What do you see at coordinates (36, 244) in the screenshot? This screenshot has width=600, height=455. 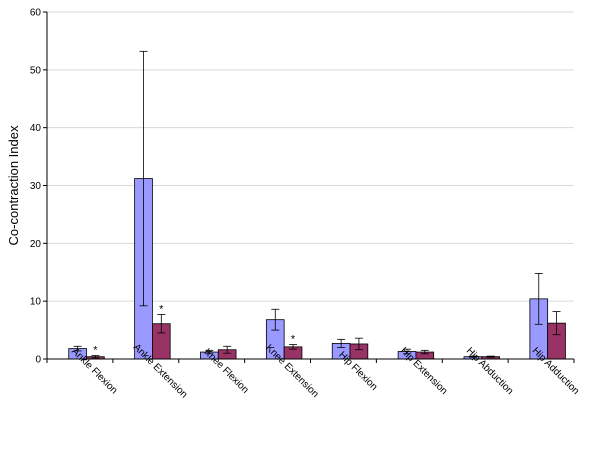 I see `y-tick-label: 20` at bounding box center [36, 244].